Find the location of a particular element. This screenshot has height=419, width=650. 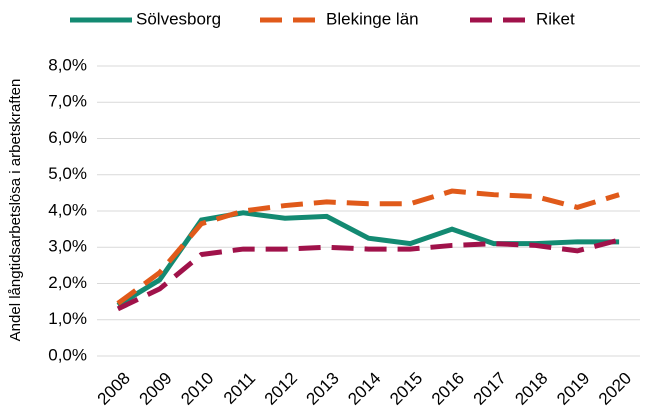

y-tick-label: 7,0% is located at coordinates (67, 101).